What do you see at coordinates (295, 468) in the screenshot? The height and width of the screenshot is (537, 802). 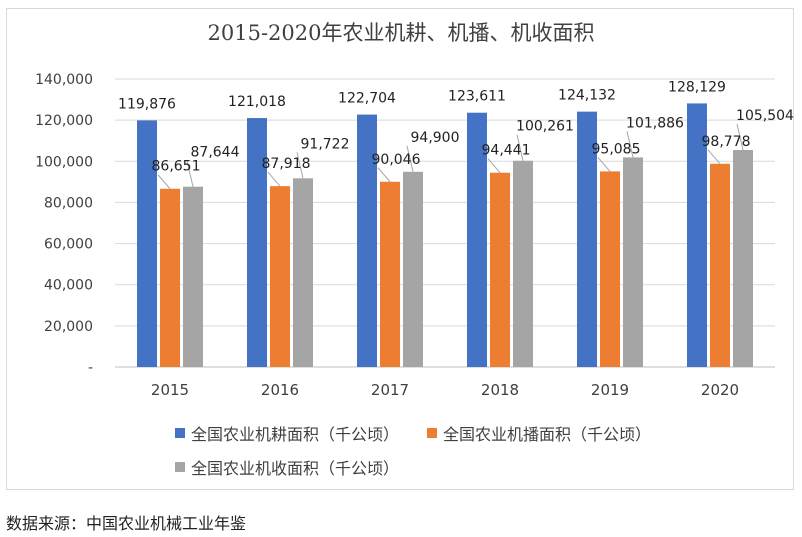 I see `legend-label-harvest: 全国农业机收面积（千公顷）` at bounding box center [295, 468].